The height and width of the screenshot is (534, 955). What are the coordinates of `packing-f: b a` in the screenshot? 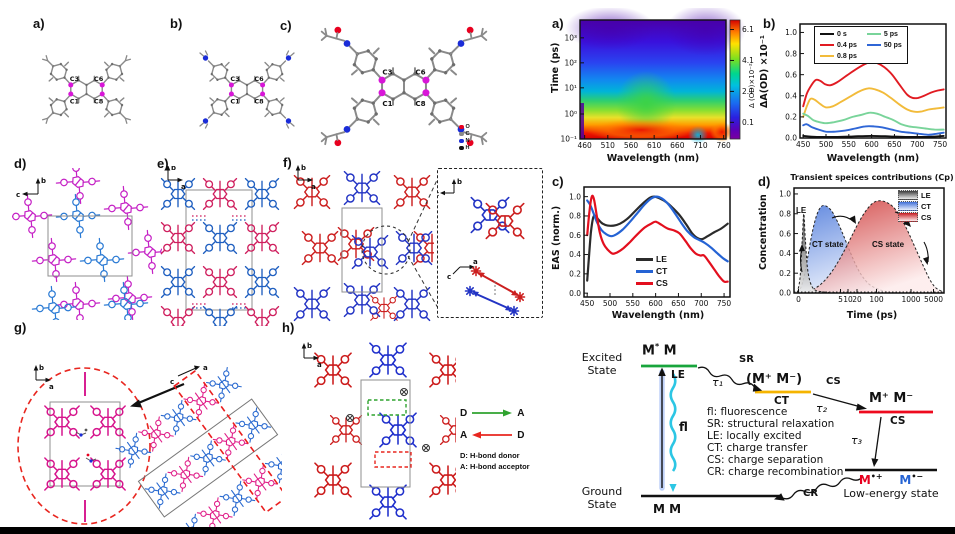 It's located at (360, 245).